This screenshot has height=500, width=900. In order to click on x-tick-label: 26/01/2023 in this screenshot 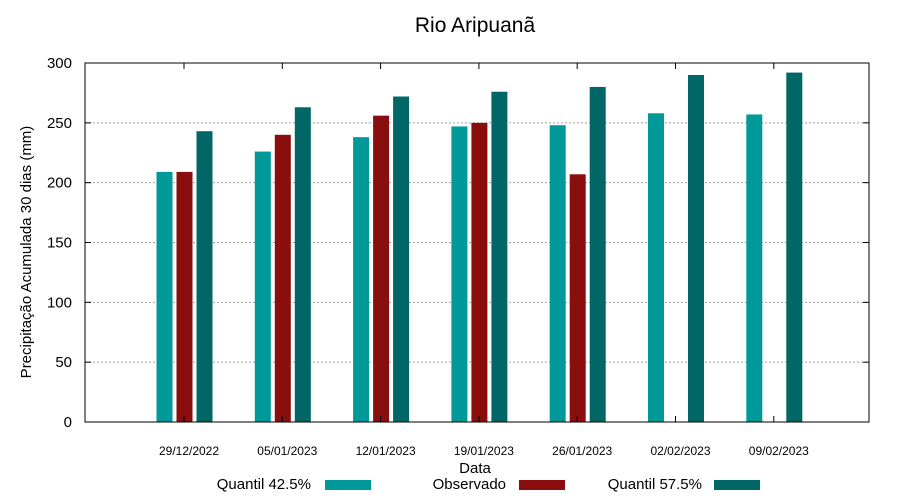, I will do `click(582, 451)`.